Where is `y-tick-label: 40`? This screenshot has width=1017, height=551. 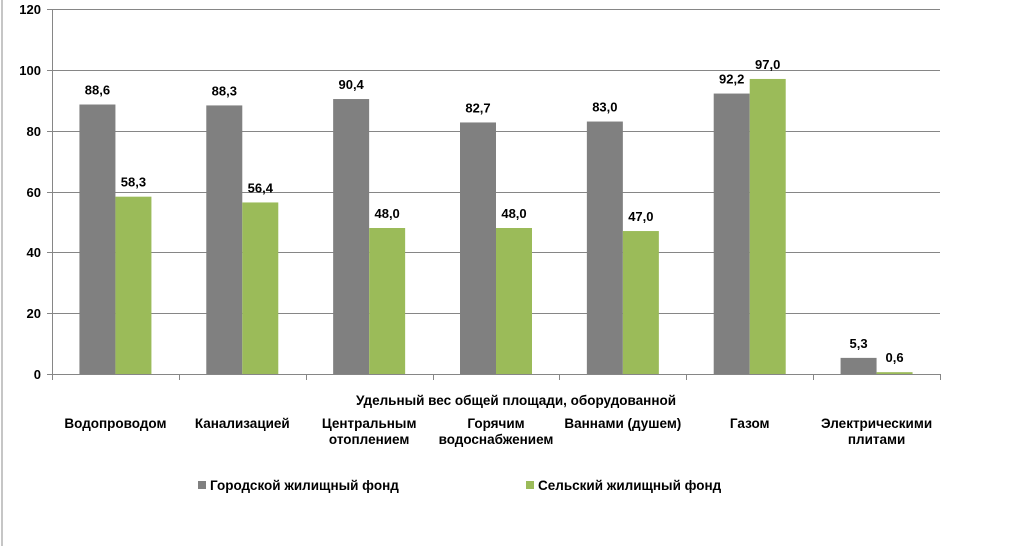
y-tick-label: 40 is located at coordinates (34, 252).